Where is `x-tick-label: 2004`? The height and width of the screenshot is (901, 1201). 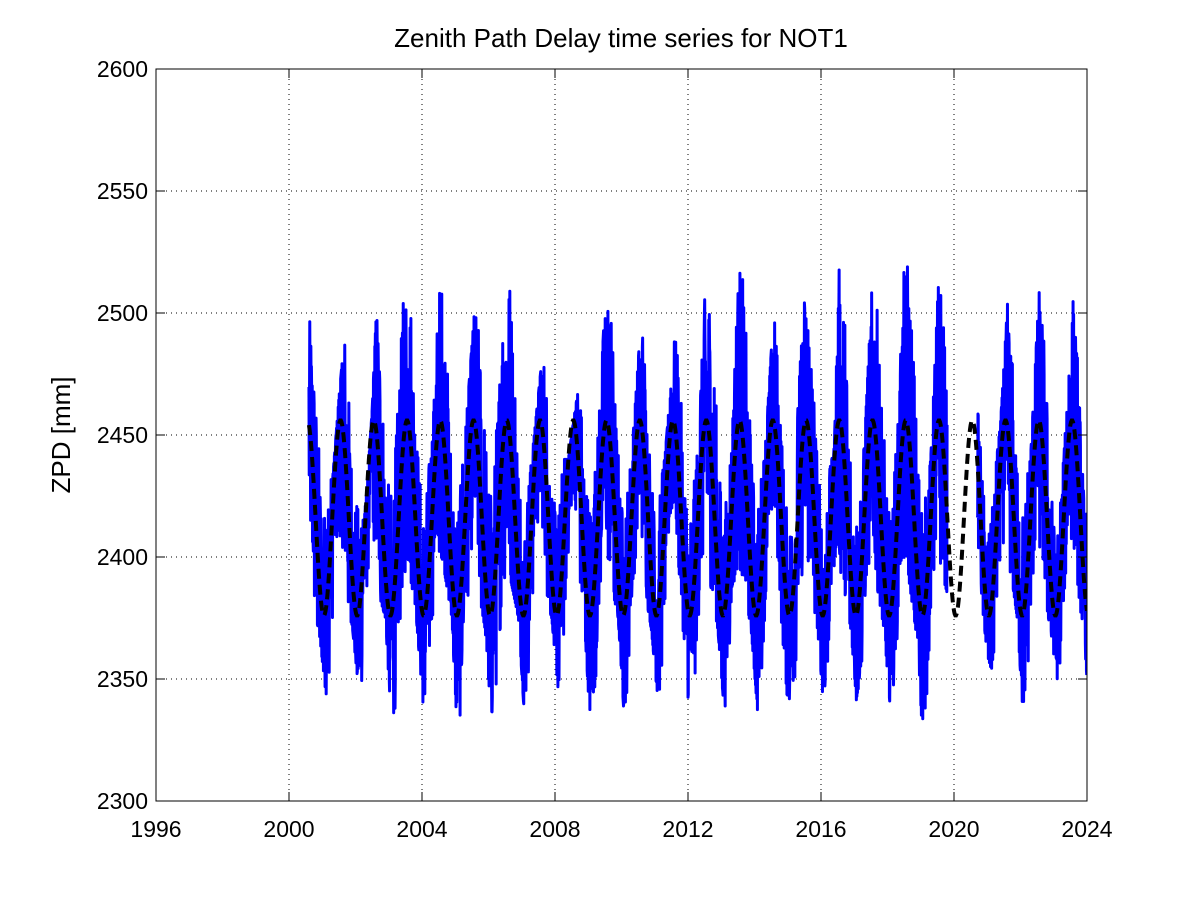
x-tick-label: 2004 is located at coordinates (421, 829).